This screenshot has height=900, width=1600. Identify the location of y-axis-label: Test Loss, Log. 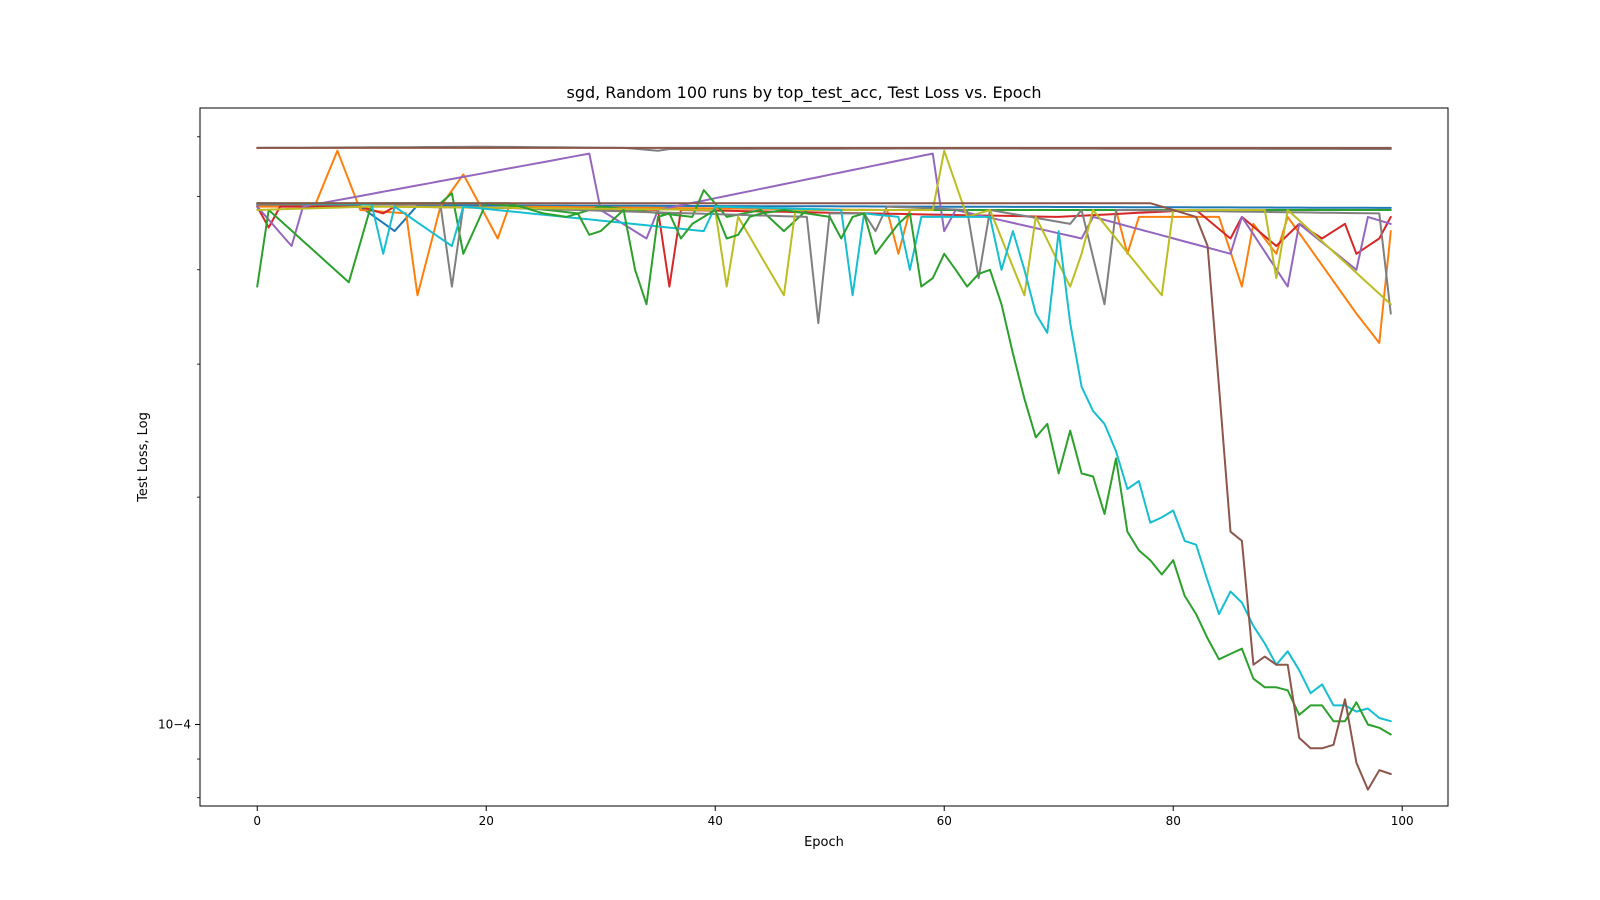
(143, 457).